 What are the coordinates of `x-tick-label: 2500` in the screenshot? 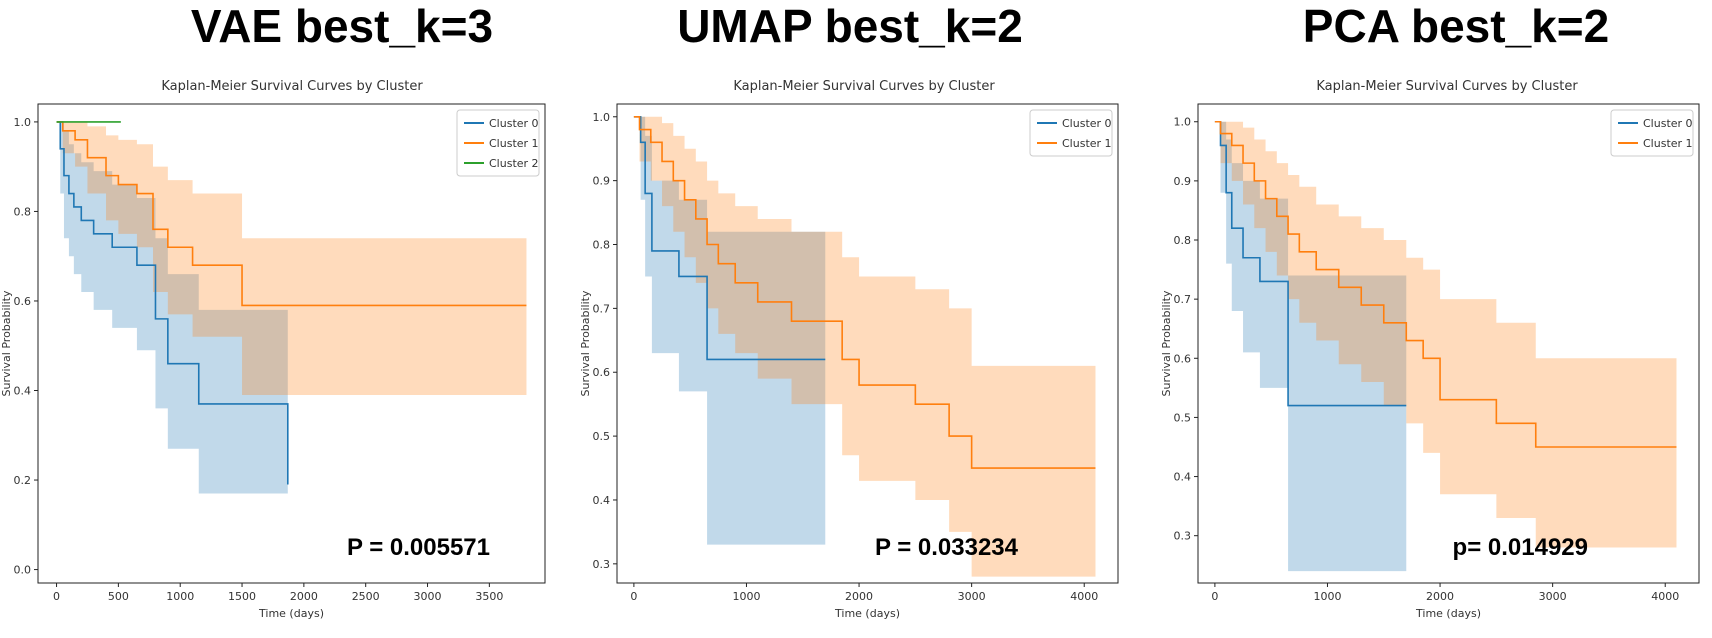 It's located at (366, 596).